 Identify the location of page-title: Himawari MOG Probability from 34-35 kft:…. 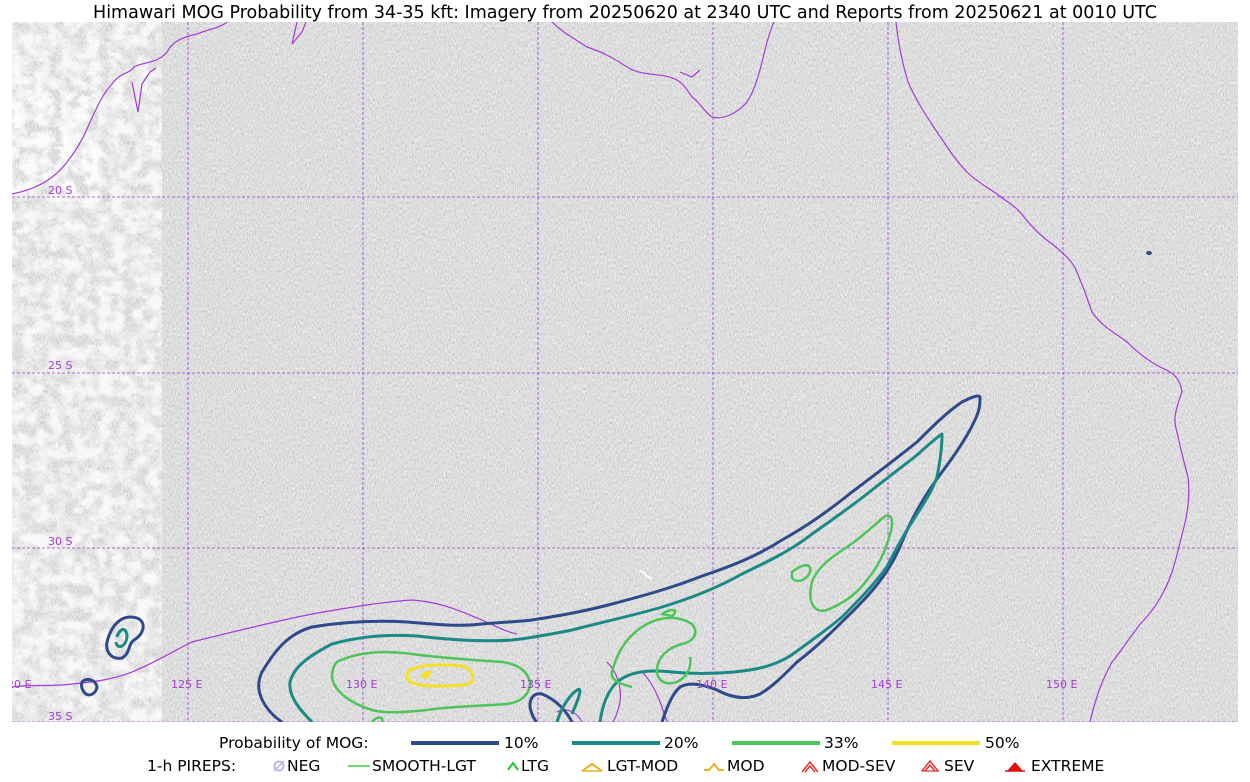
(625, 13).